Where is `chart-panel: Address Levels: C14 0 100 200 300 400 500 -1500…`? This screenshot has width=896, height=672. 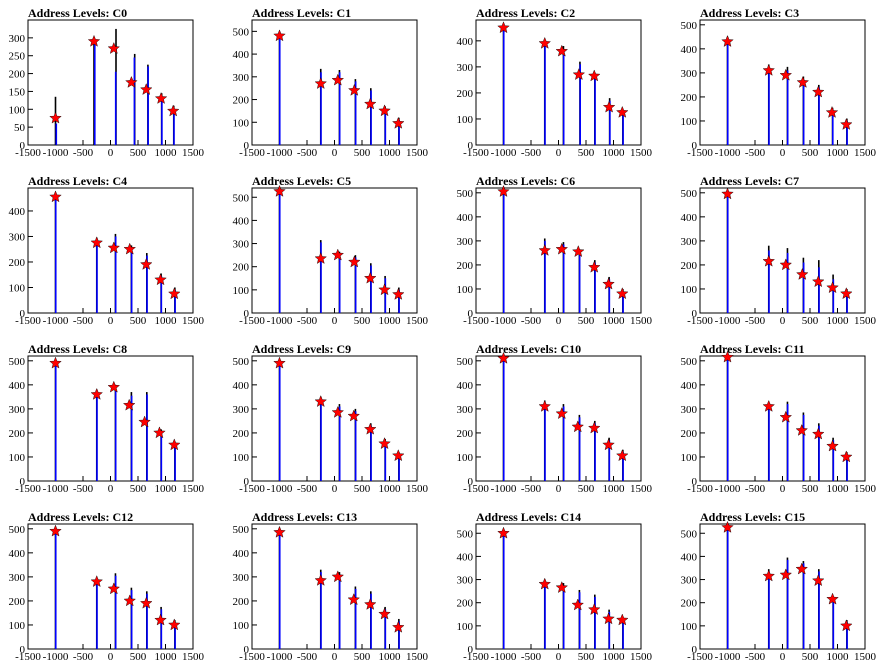
chart-panel: Address Levels: C14 0 100 200 300 400 500 -1500… is located at coordinates (555, 586).